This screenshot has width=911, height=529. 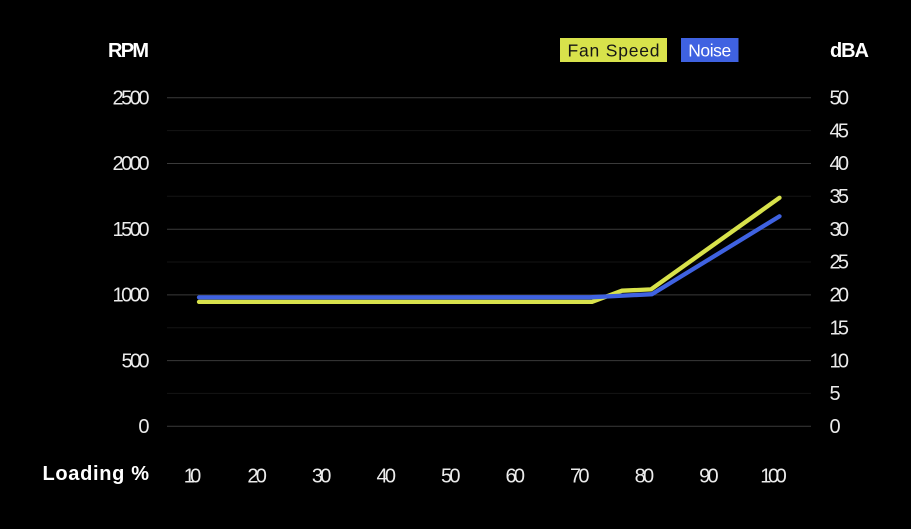 I want to click on svg-text: 500, so click(x=136, y=361).